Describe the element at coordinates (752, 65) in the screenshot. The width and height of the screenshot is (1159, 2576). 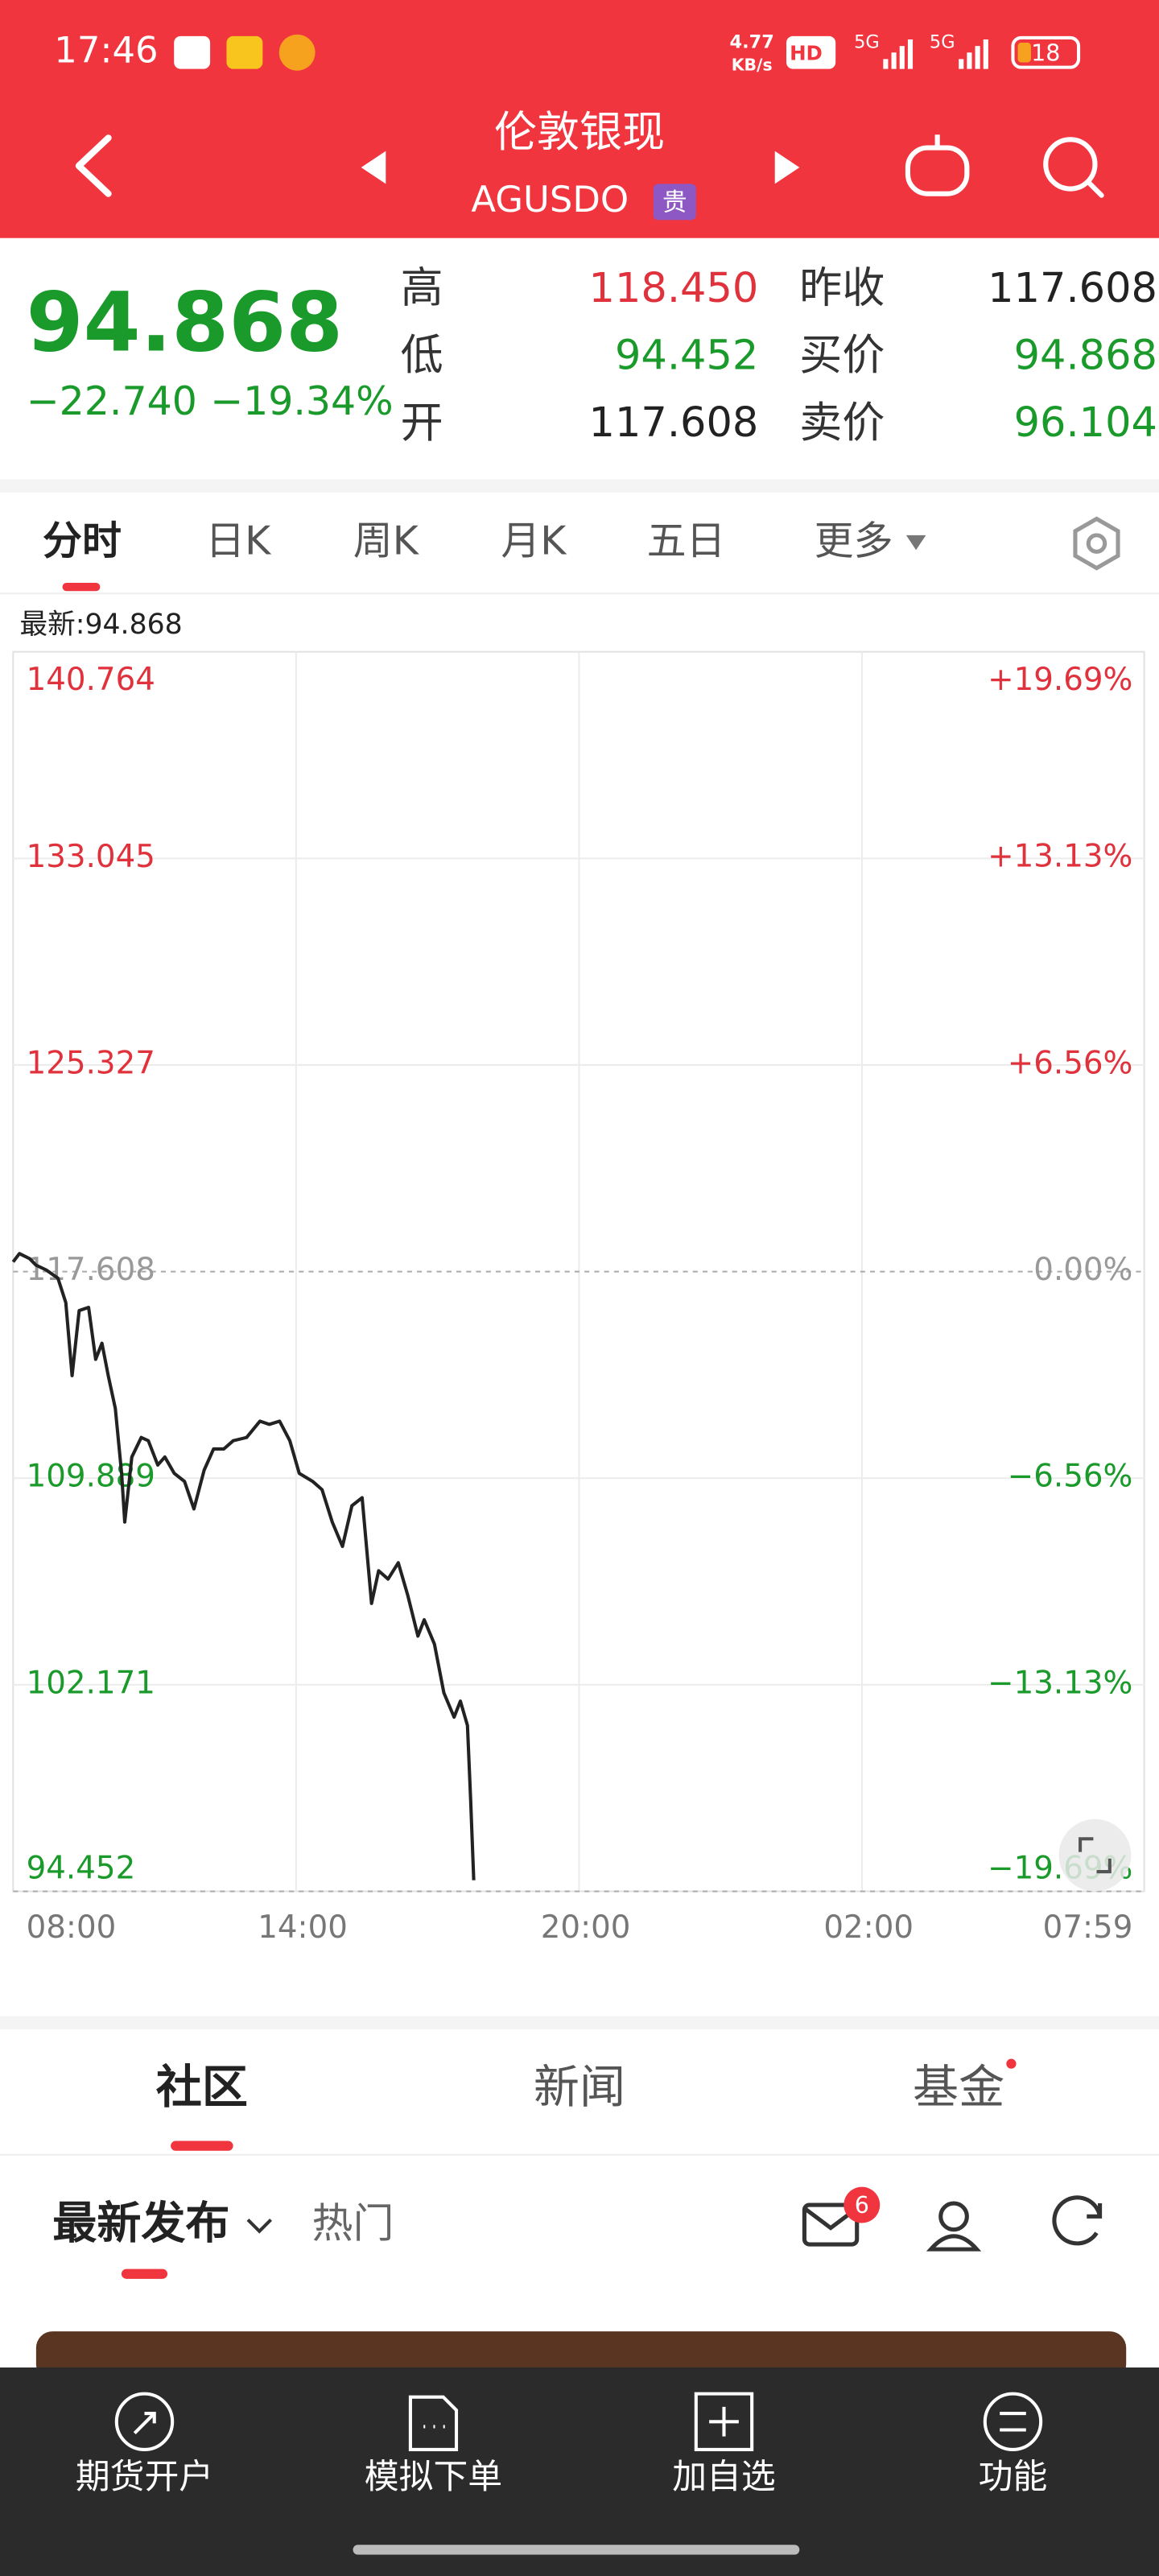
I see `net-speed-unit: KB/s` at that location.